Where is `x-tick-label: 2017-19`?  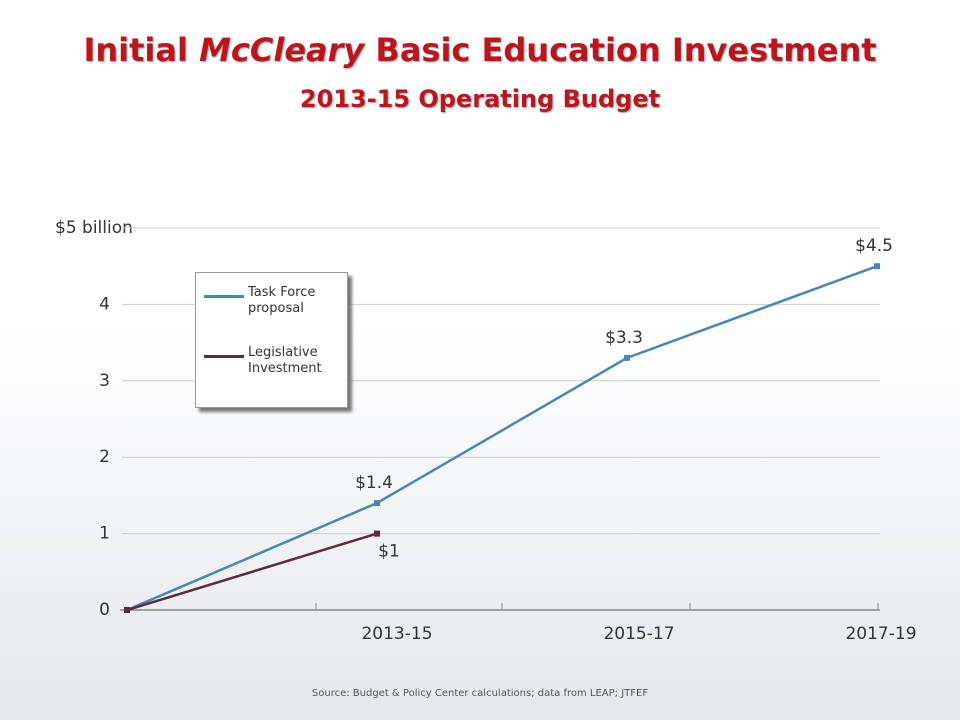 x-tick-label: 2017-19 is located at coordinates (880, 634).